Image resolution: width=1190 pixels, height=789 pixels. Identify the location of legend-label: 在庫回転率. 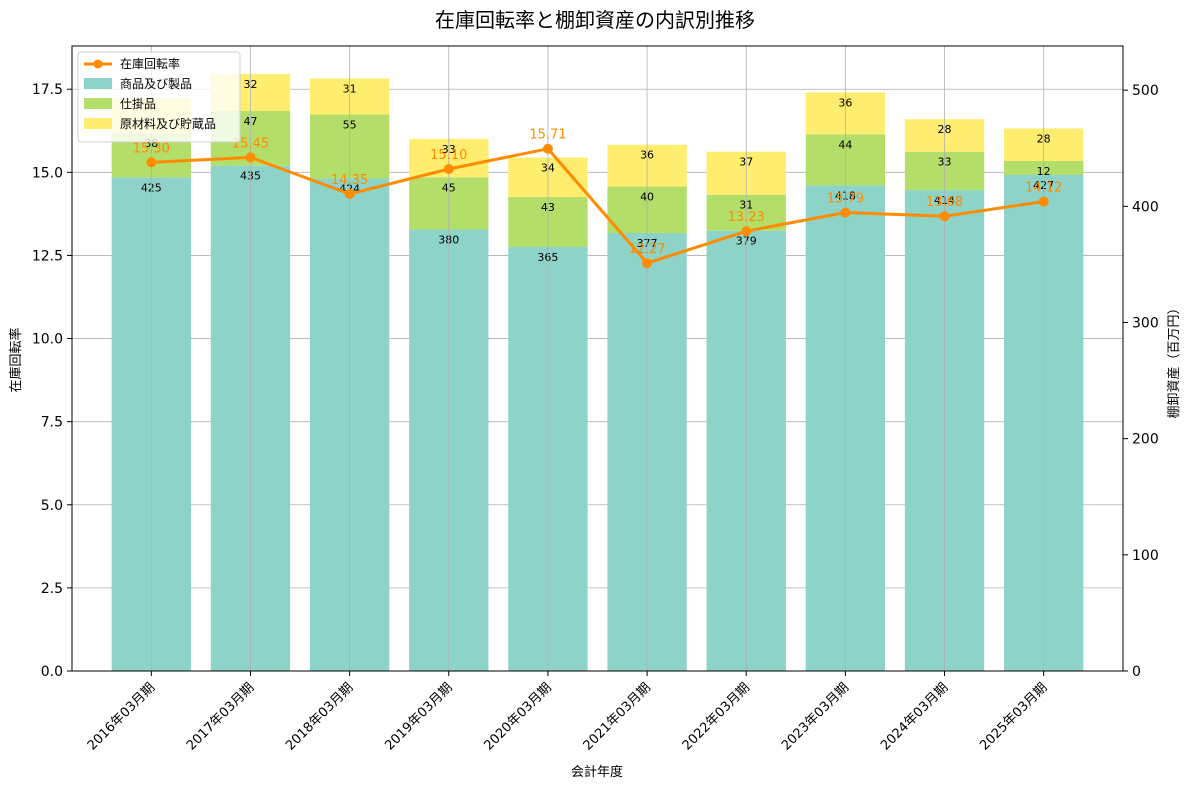
(150, 63).